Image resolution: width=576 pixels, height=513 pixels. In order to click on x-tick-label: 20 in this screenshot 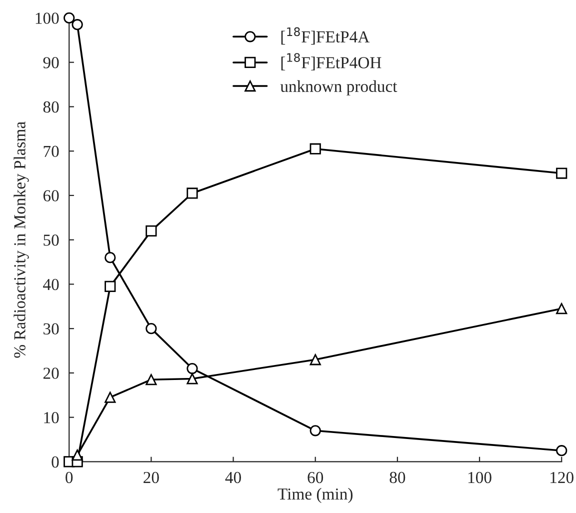, I will do `click(151, 478)`.